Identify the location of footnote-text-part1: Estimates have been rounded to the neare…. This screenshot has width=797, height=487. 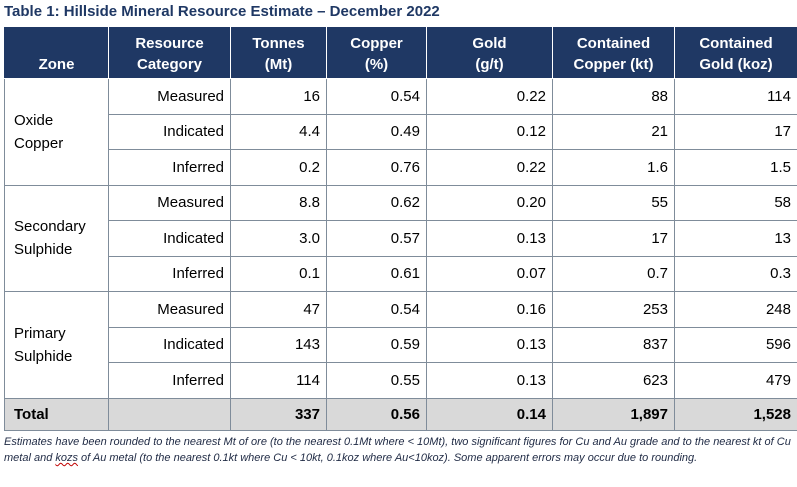
(397, 450).